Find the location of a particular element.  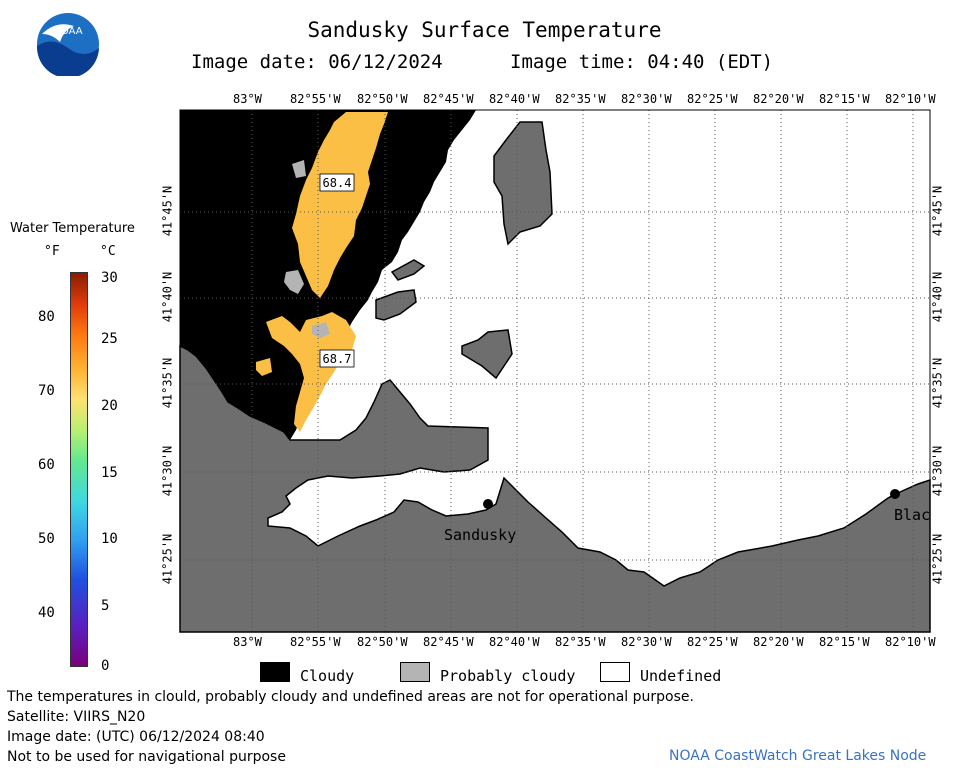

temperature-colorbar is located at coordinates (79, 469).